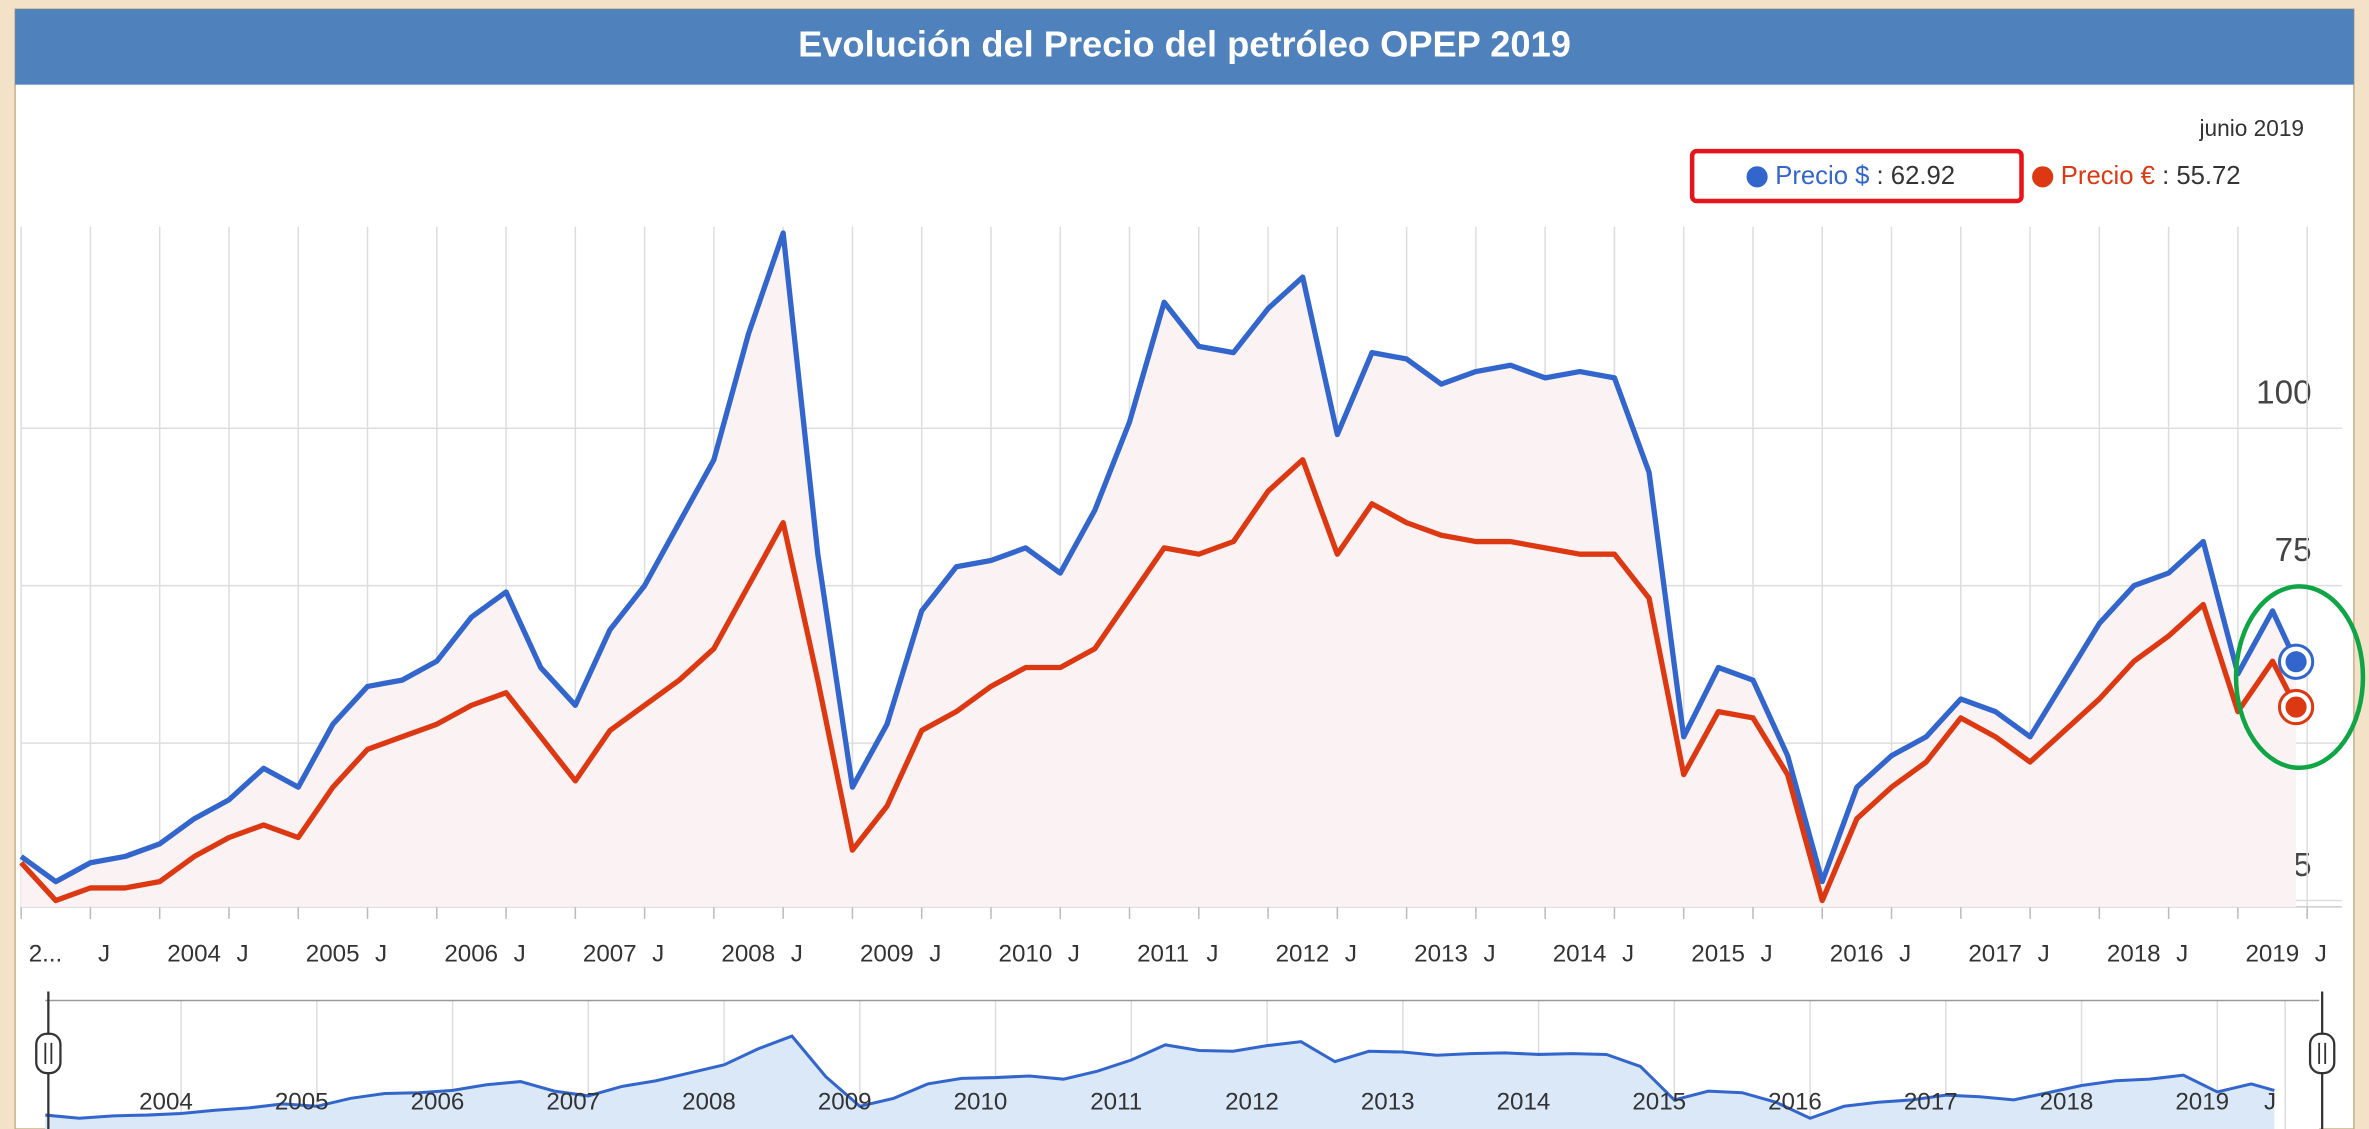 The image size is (2369, 1129). Describe the element at coordinates (302, 1102) in the screenshot. I see `navigator-tick-label: 2005` at that location.